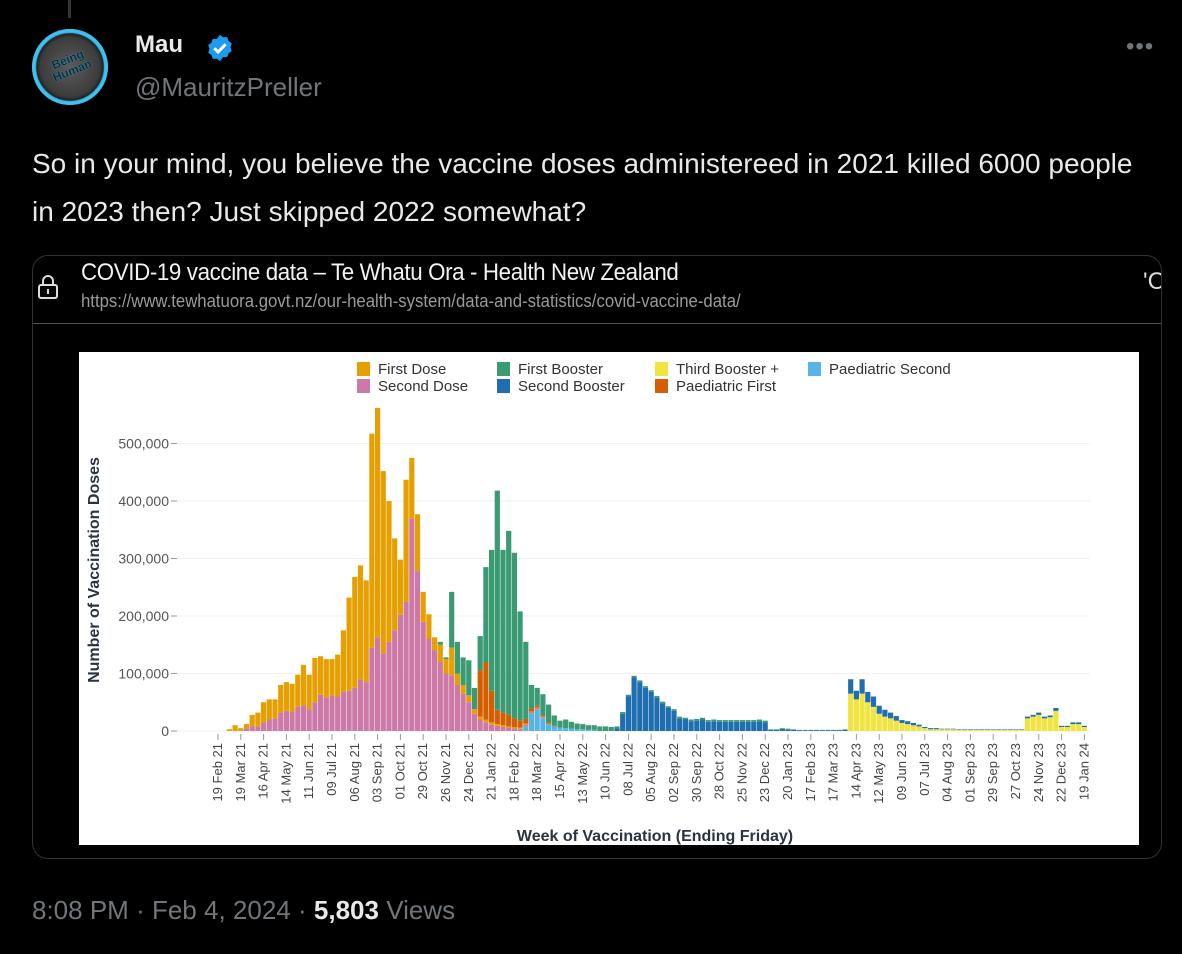 The width and height of the screenshot is (1182, 954). Describe the element at coordinates (423, 386) in the screenshot. I see `legend-label: Second Dose` at that location.